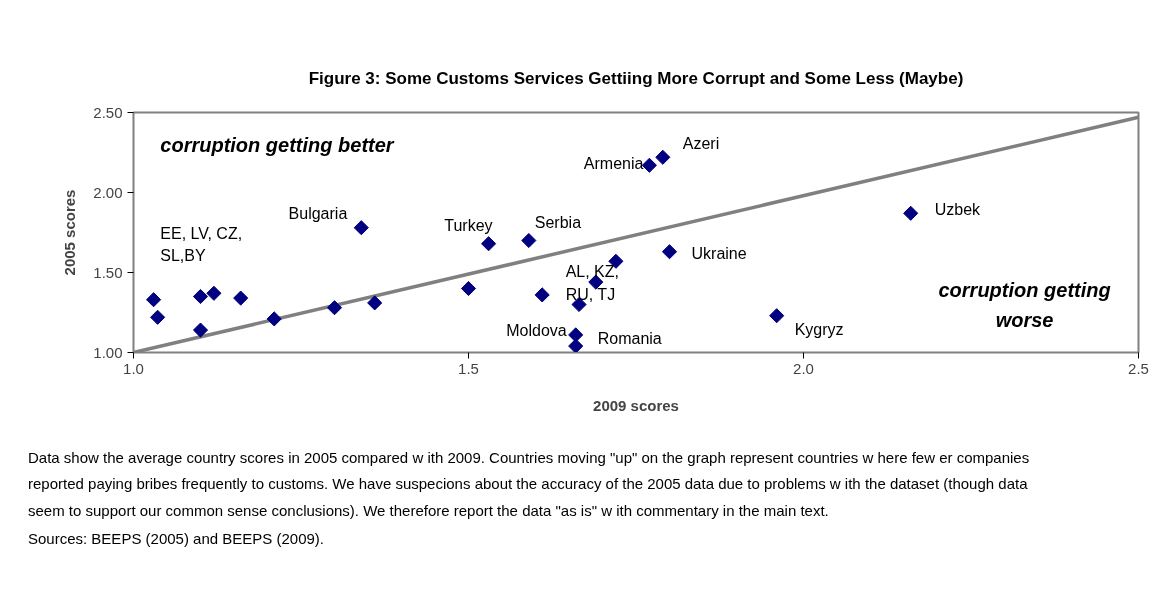 Image resolution: width=1163 pixels, height=600 pixels. Describe the element at coordinates (133, 368) in the screenshot. I see `x-tick-label: 1.0` at that location.